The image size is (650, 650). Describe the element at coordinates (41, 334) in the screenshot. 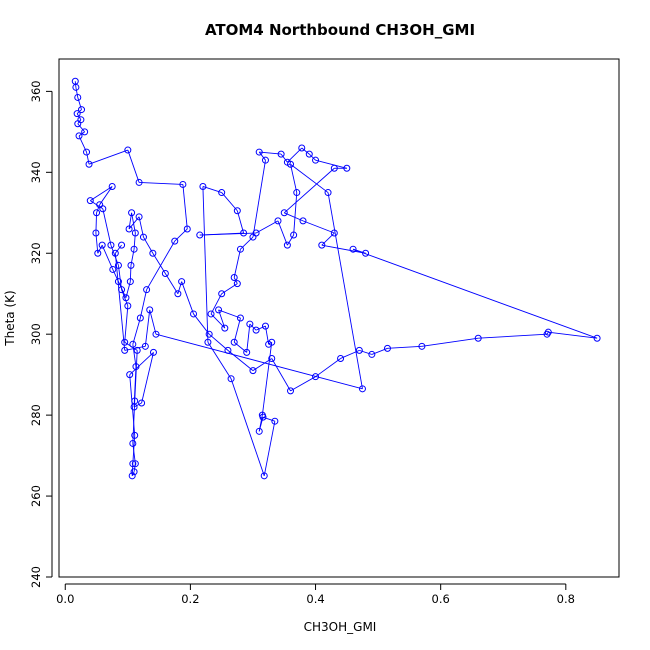

I see `y-axis: 240 260 280 300 320 340 360` at that location.